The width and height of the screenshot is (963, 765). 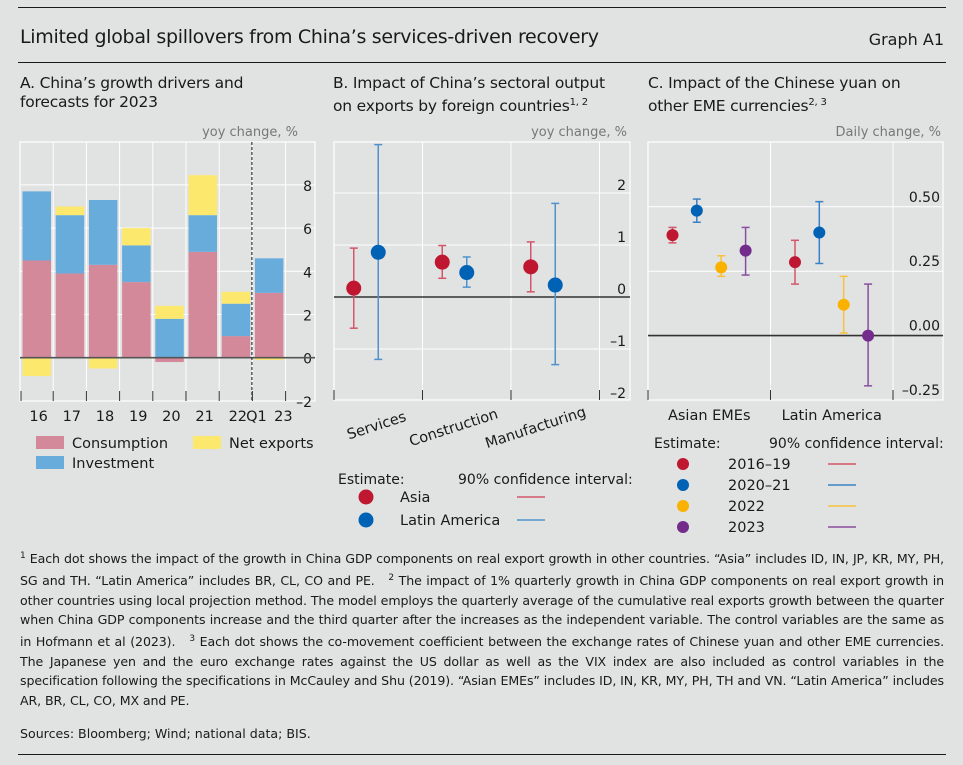 I want to click on panel-c-ytick-label: 0.25, so click(x=924, y=262).